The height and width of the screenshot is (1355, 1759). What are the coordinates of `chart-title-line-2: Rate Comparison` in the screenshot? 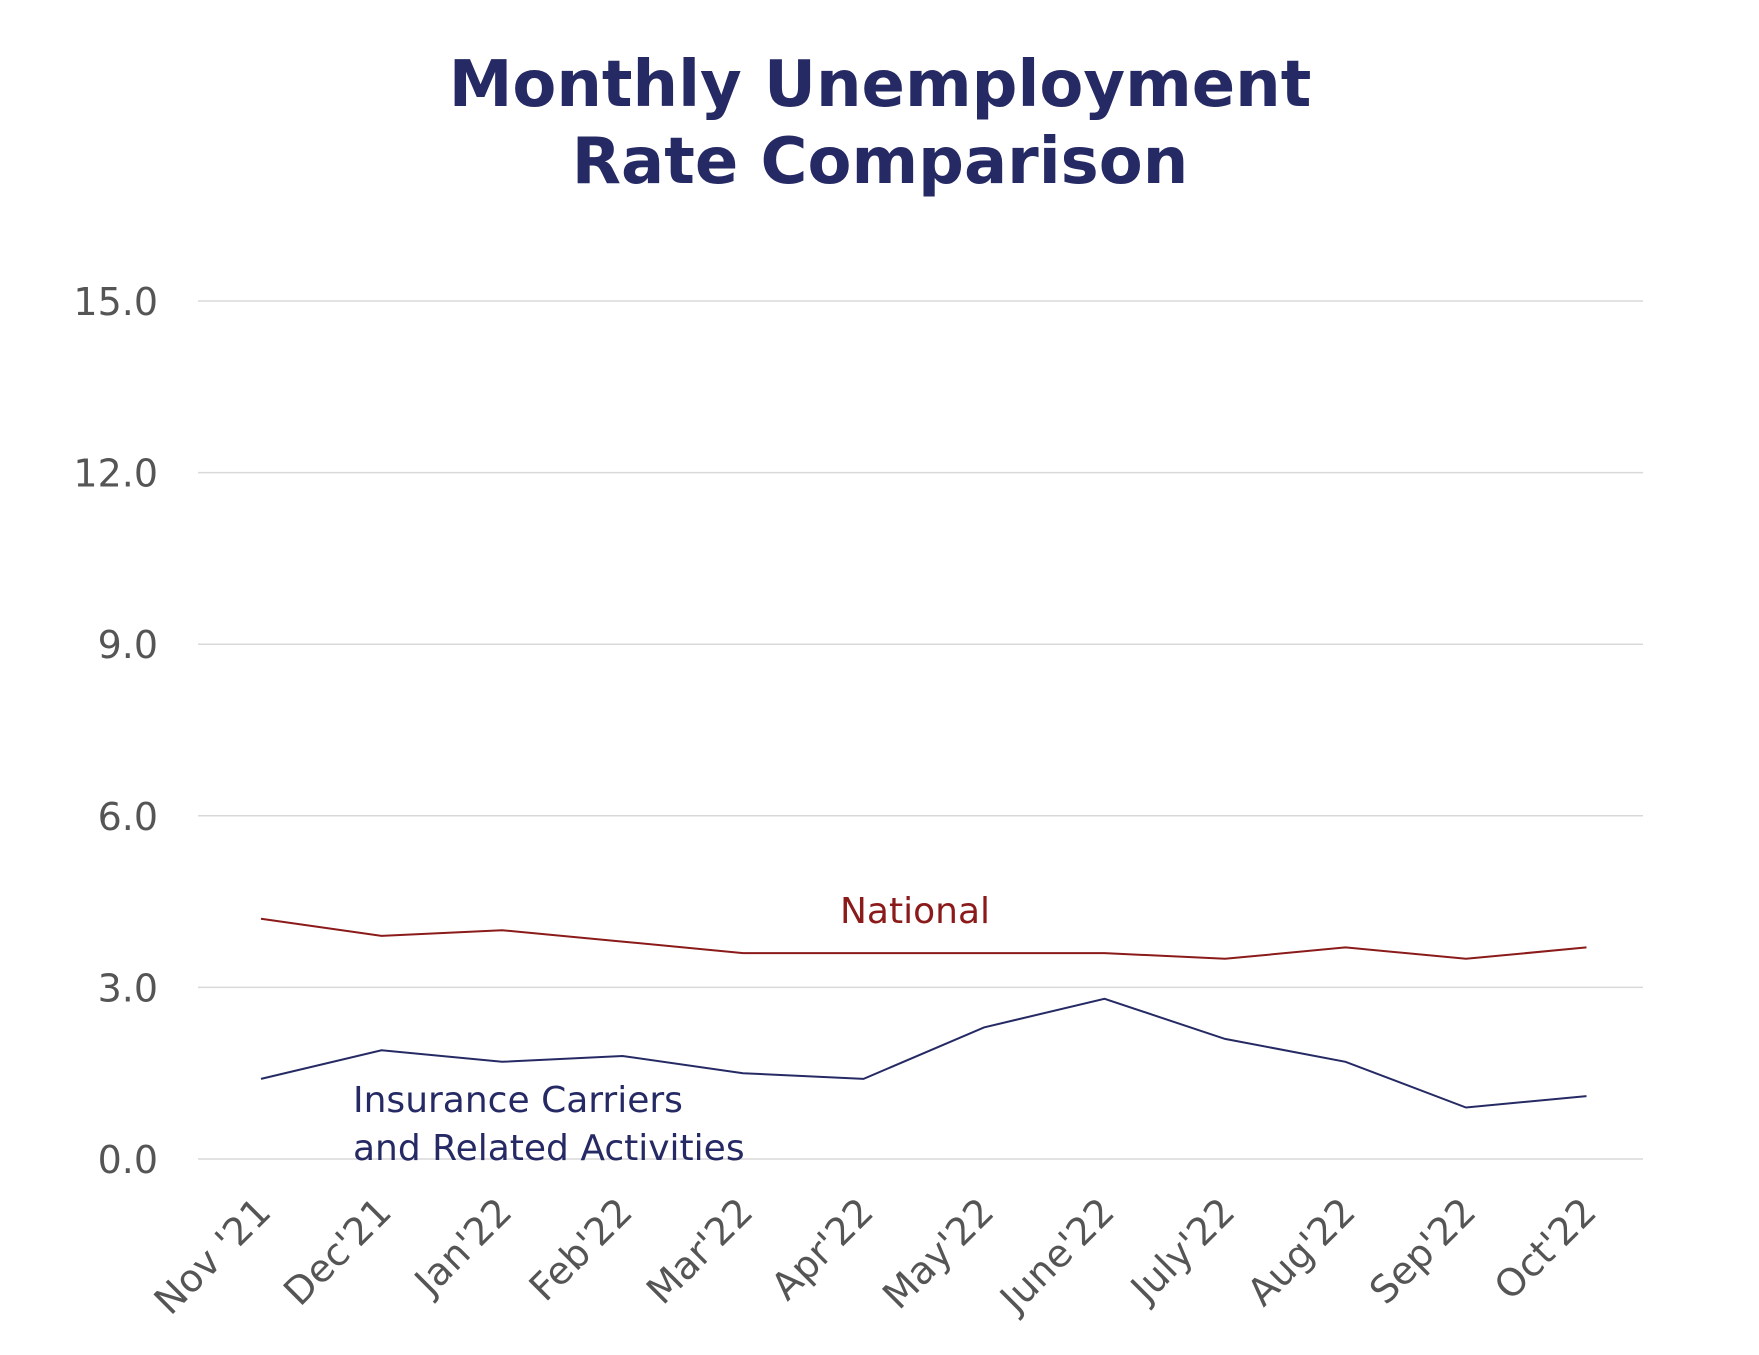 It's located at (880, 162).